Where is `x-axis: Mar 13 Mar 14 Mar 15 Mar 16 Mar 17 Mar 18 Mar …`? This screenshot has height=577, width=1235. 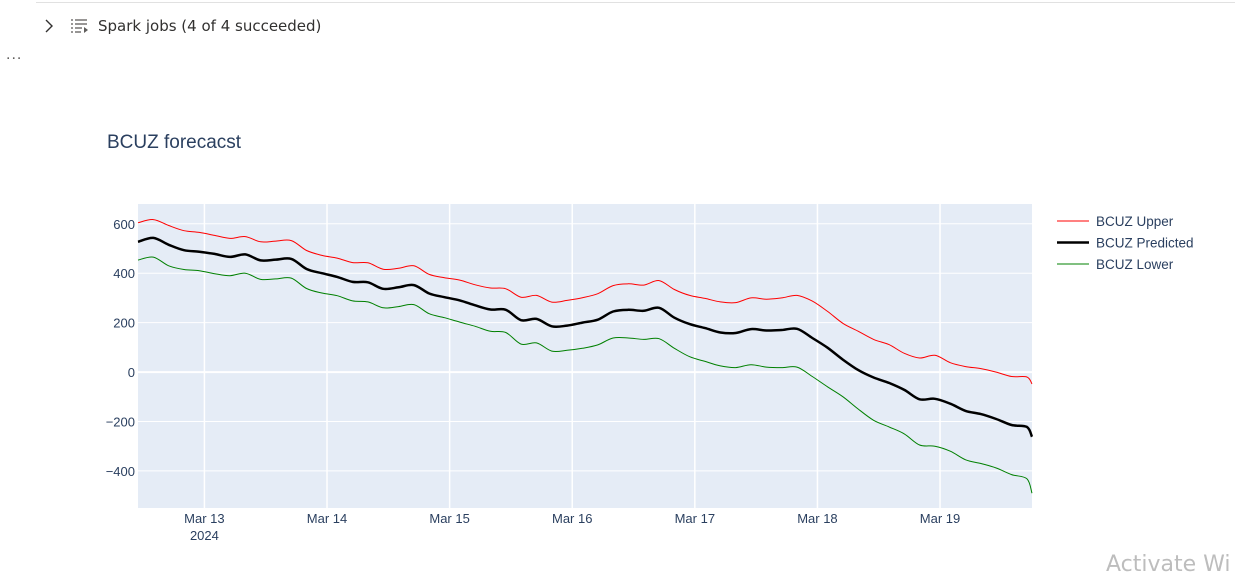 x-axis: Mar 13 Mar 14 Mar 15 Mar 16 Mar 17 Mar 18 Mar … is located at coordinates (572, 527).